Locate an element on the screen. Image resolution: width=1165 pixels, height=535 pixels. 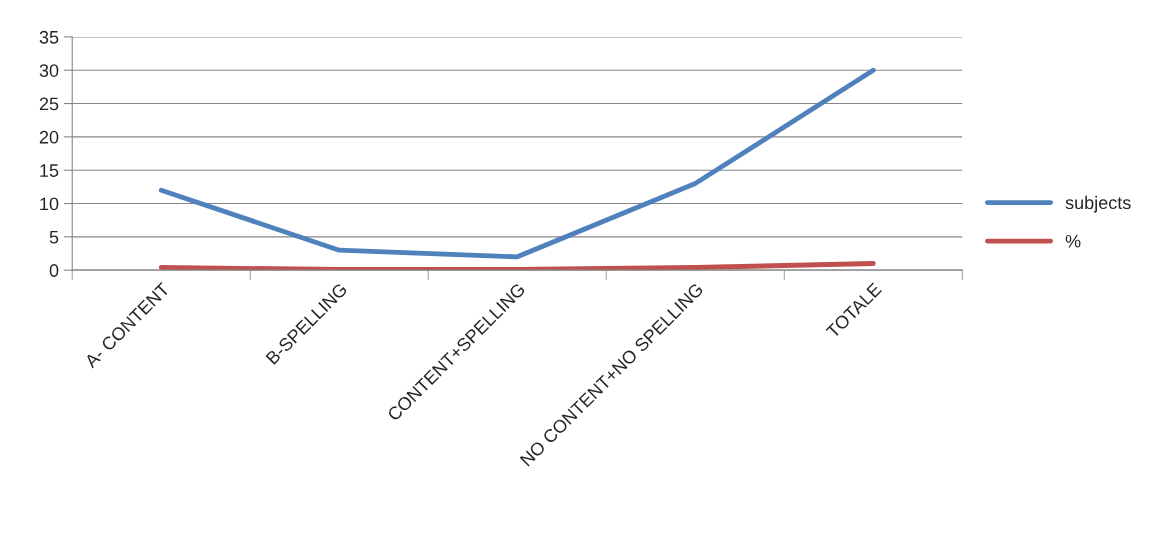
y-tick-label: 5 is located at coordinates (54, 237).